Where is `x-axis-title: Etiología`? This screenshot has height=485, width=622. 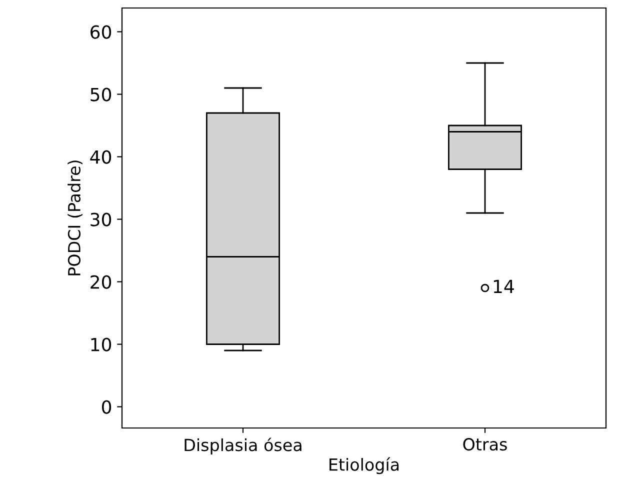 x-axis-title: Etiología is located at coordinates (364, 465).